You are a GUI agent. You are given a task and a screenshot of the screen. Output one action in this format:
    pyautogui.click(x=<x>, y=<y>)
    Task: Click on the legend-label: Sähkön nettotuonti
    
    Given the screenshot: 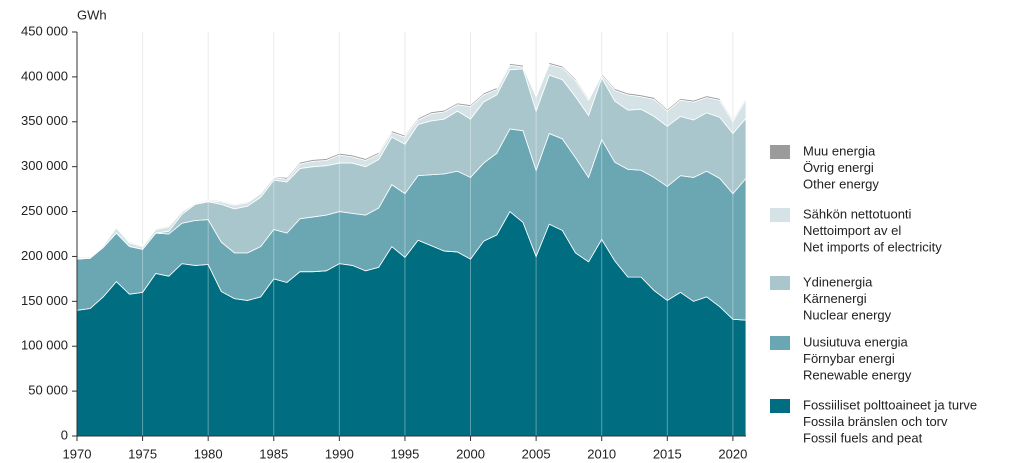 What is the action you would take?
    pyautogui.click(x=857, y=213)
    